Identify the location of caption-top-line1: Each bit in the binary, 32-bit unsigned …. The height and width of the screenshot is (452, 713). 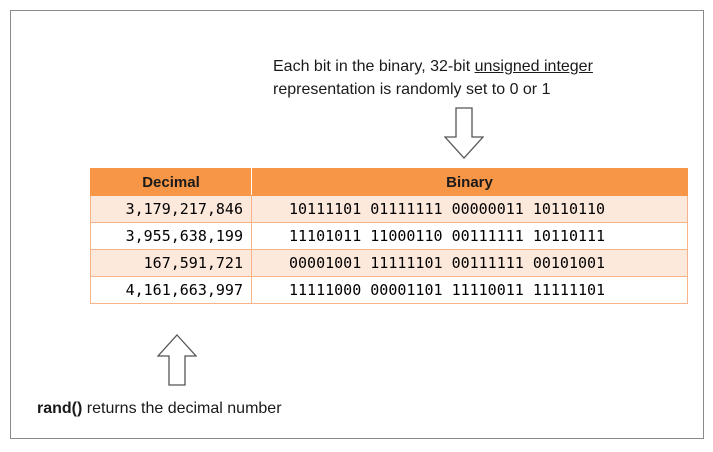
(433, 66).